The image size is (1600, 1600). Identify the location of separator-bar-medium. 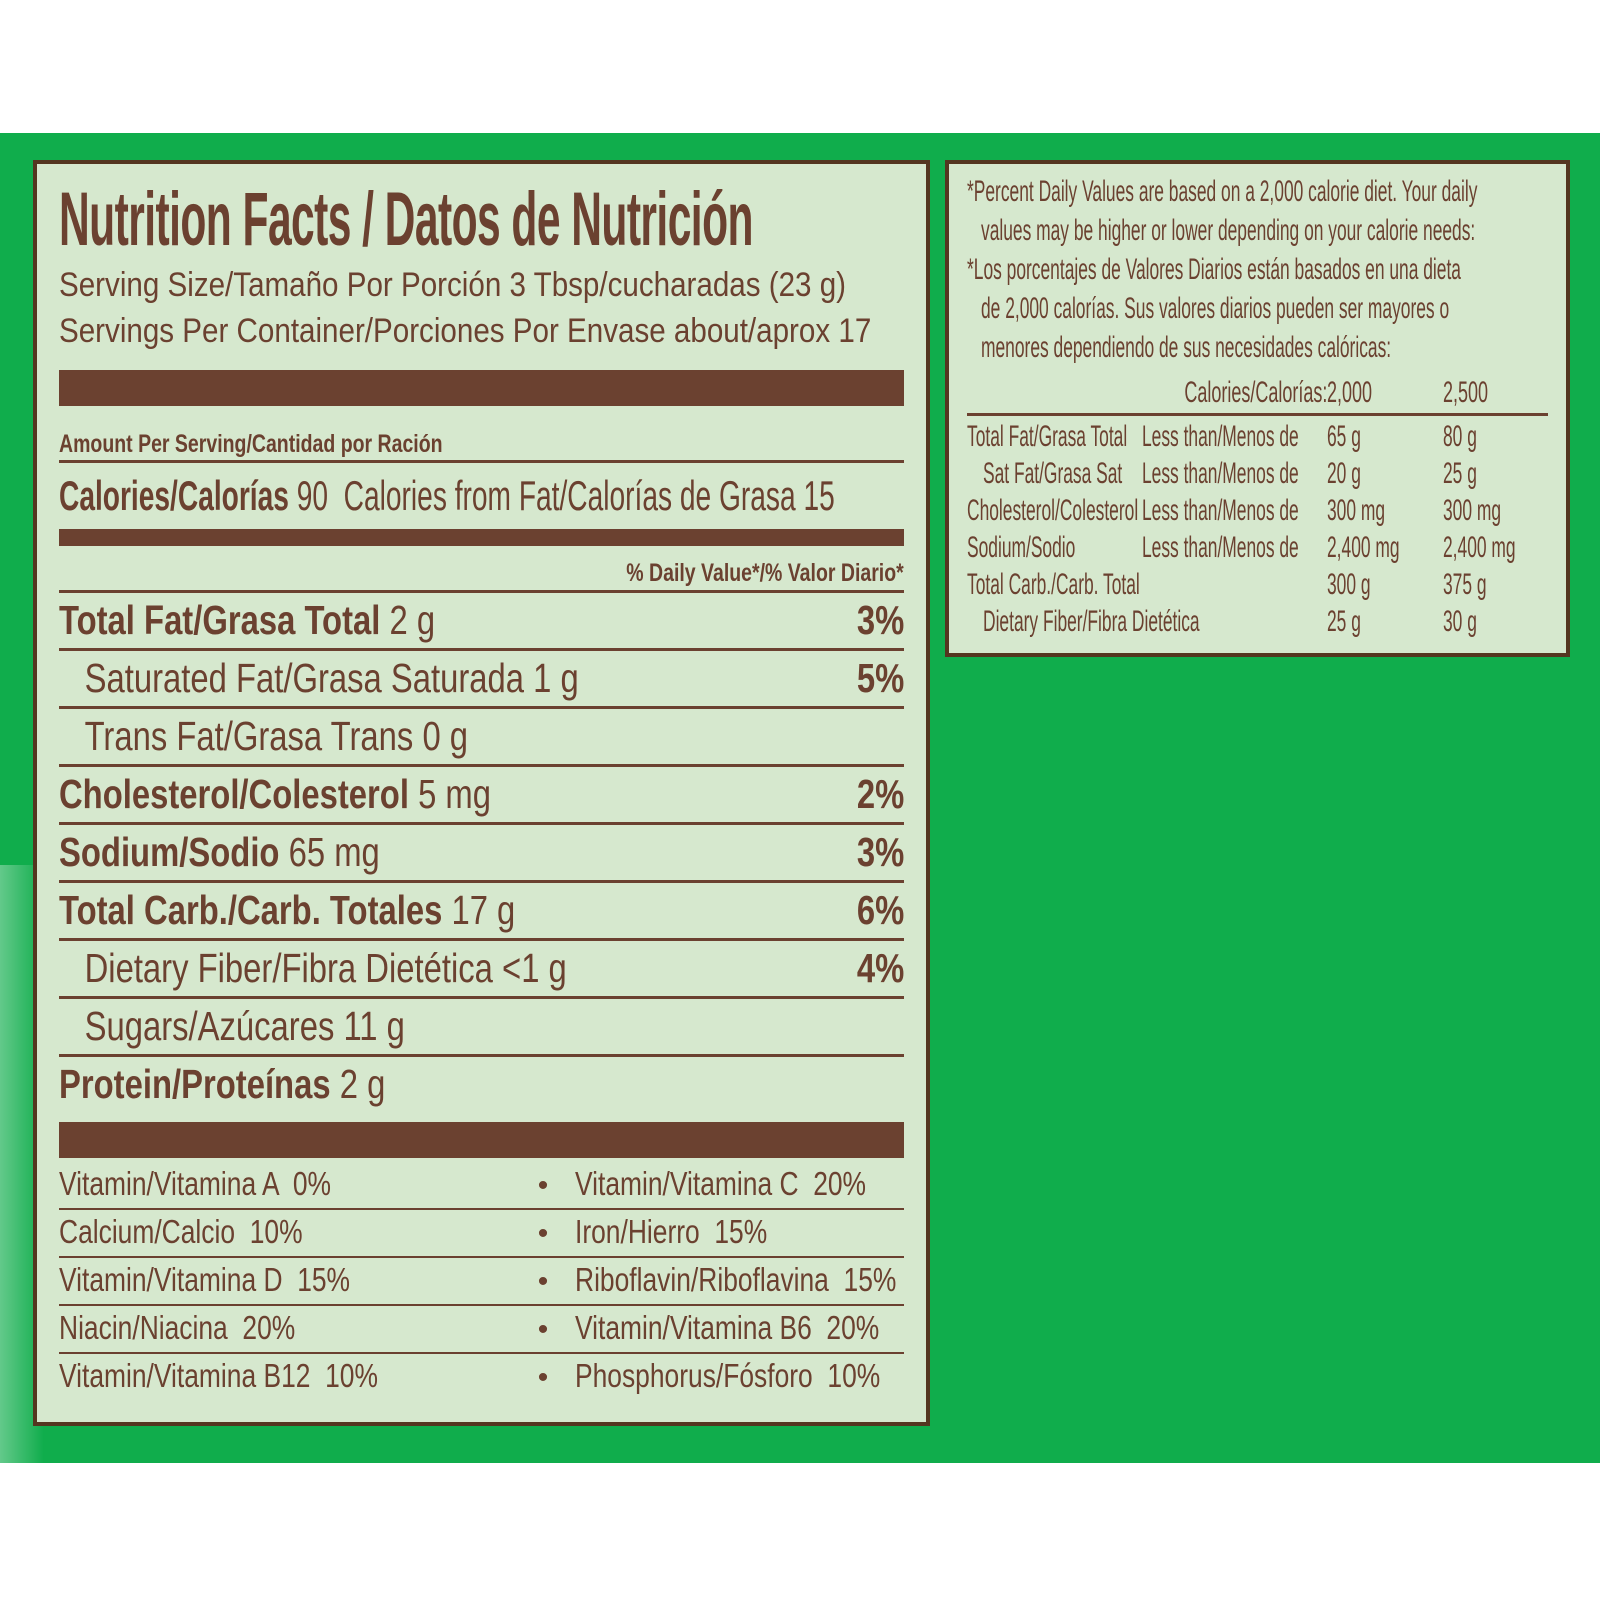
(481, 537).